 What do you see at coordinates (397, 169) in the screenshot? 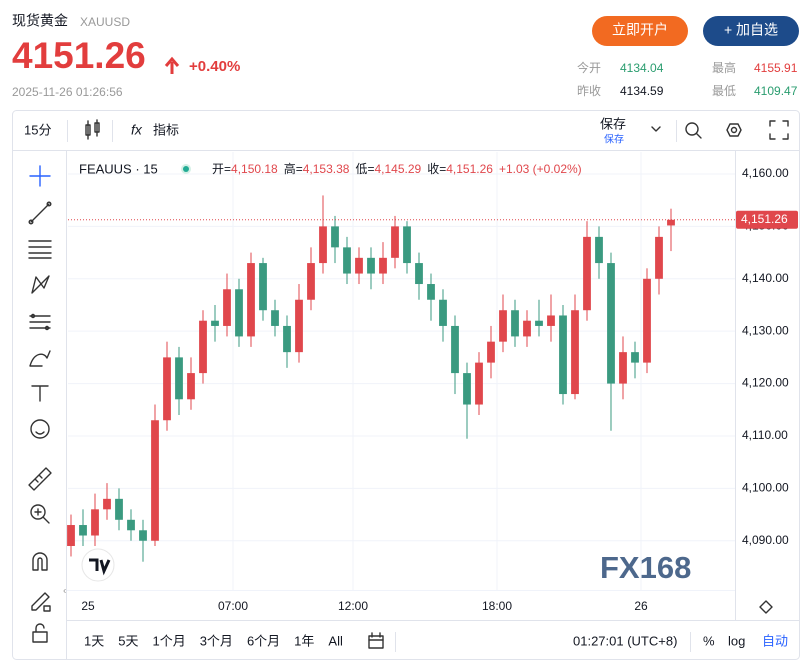
I see `legend-value: 4,145.29` at bounding box center [397, 169].